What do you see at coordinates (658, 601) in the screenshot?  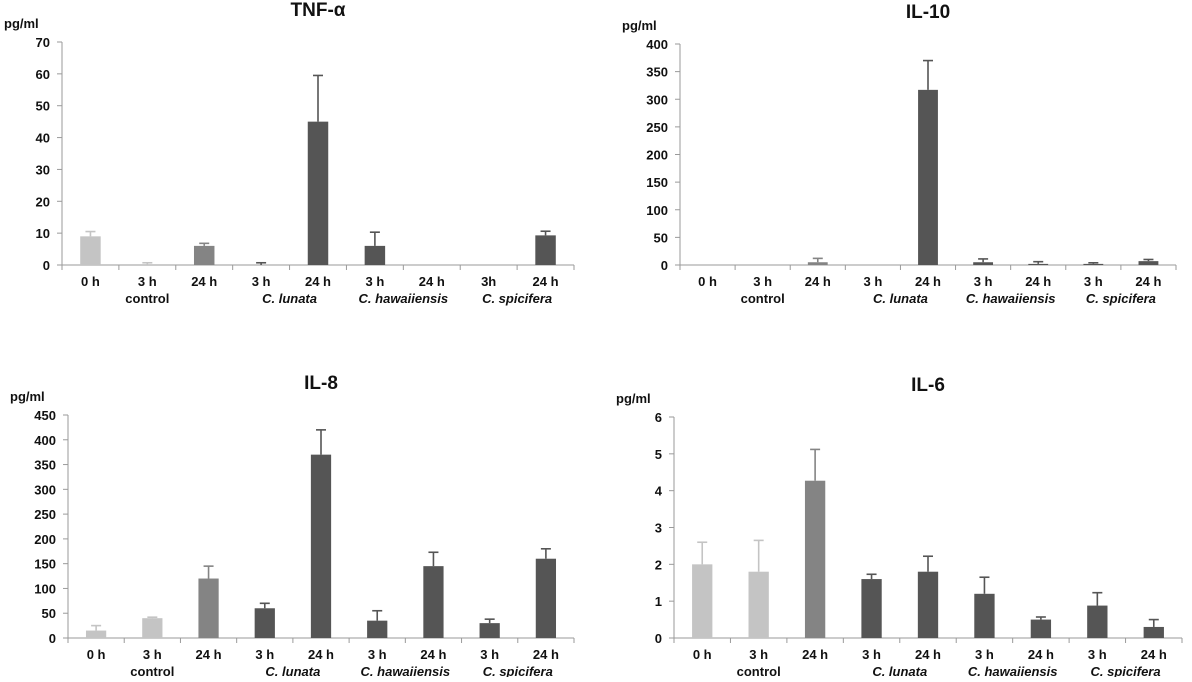 I see `y-tick-label: 1` at bounding box center [658, 601].